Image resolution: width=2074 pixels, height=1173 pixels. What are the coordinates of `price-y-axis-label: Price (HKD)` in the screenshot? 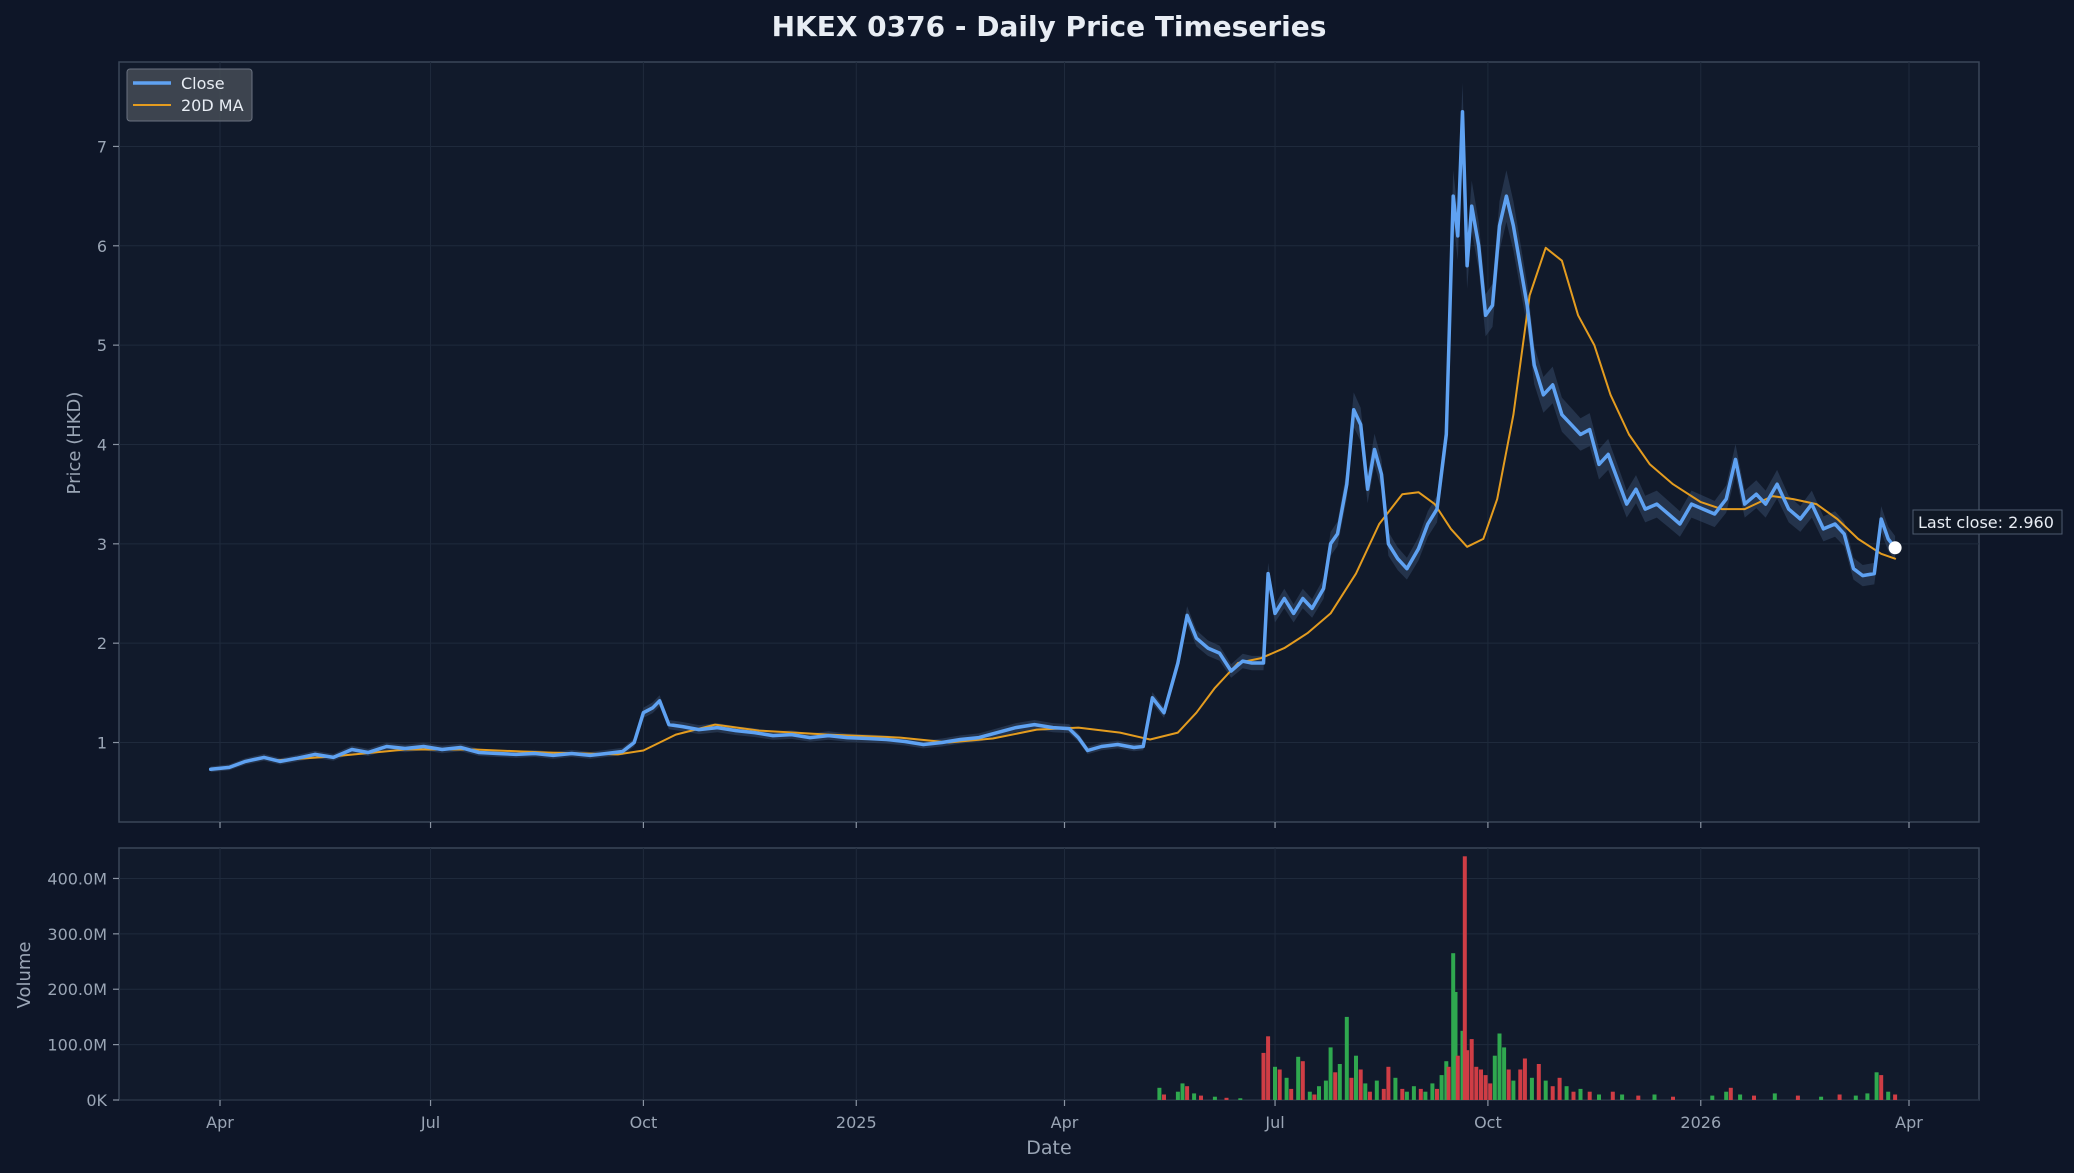 It's located at (74, 443).